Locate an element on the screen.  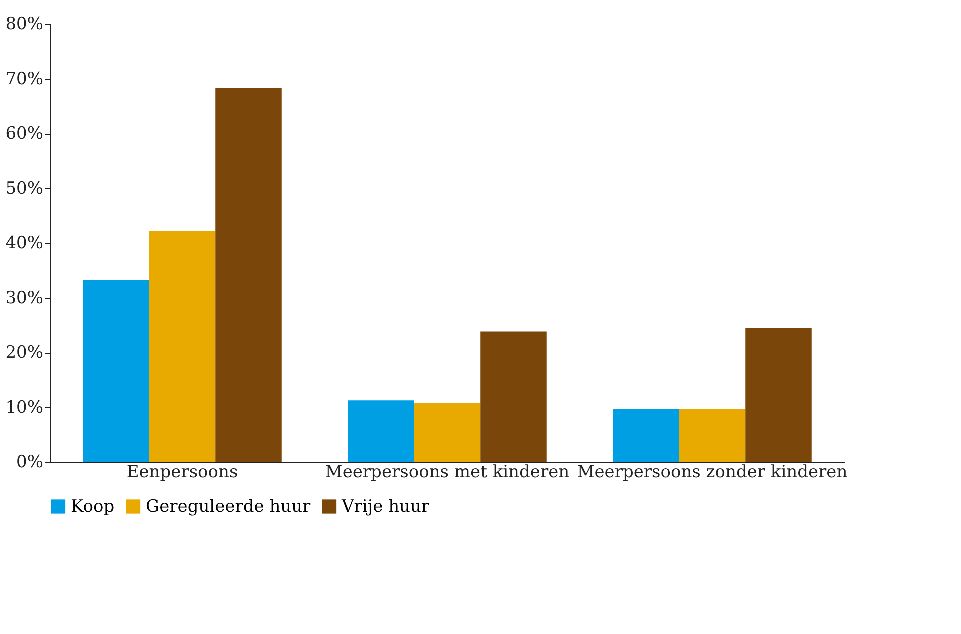
x-tick-label: Eenpersoons is located at coordinates (182, 472).